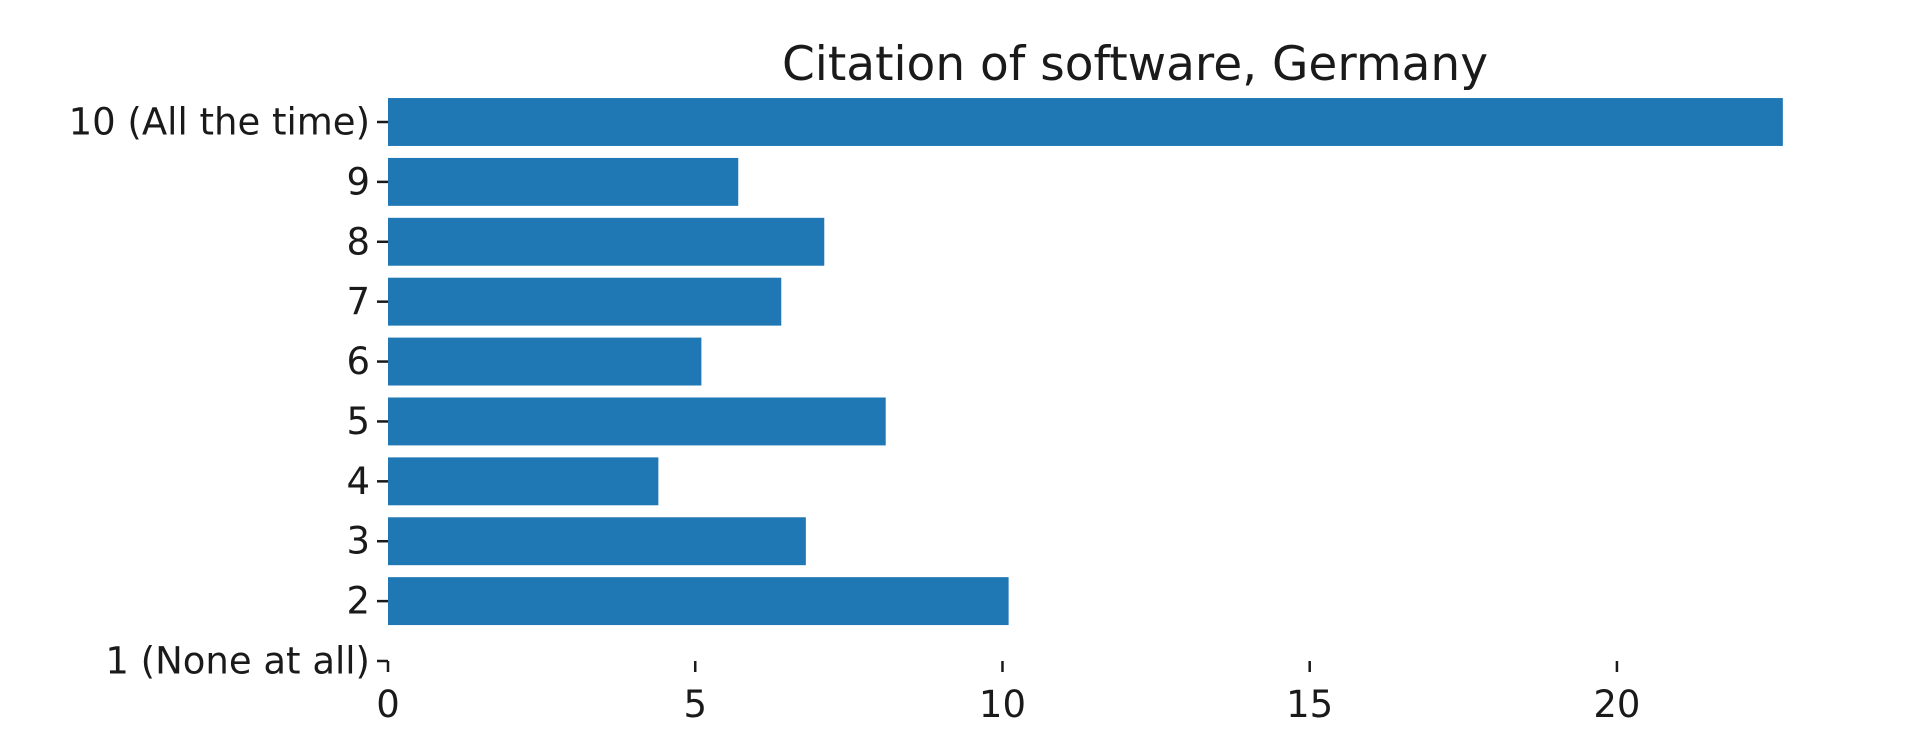  What do you see at coordinates (358, 481) in the screenshot?
I see `y-tick-label: 4` at bounding box center [358, 481].